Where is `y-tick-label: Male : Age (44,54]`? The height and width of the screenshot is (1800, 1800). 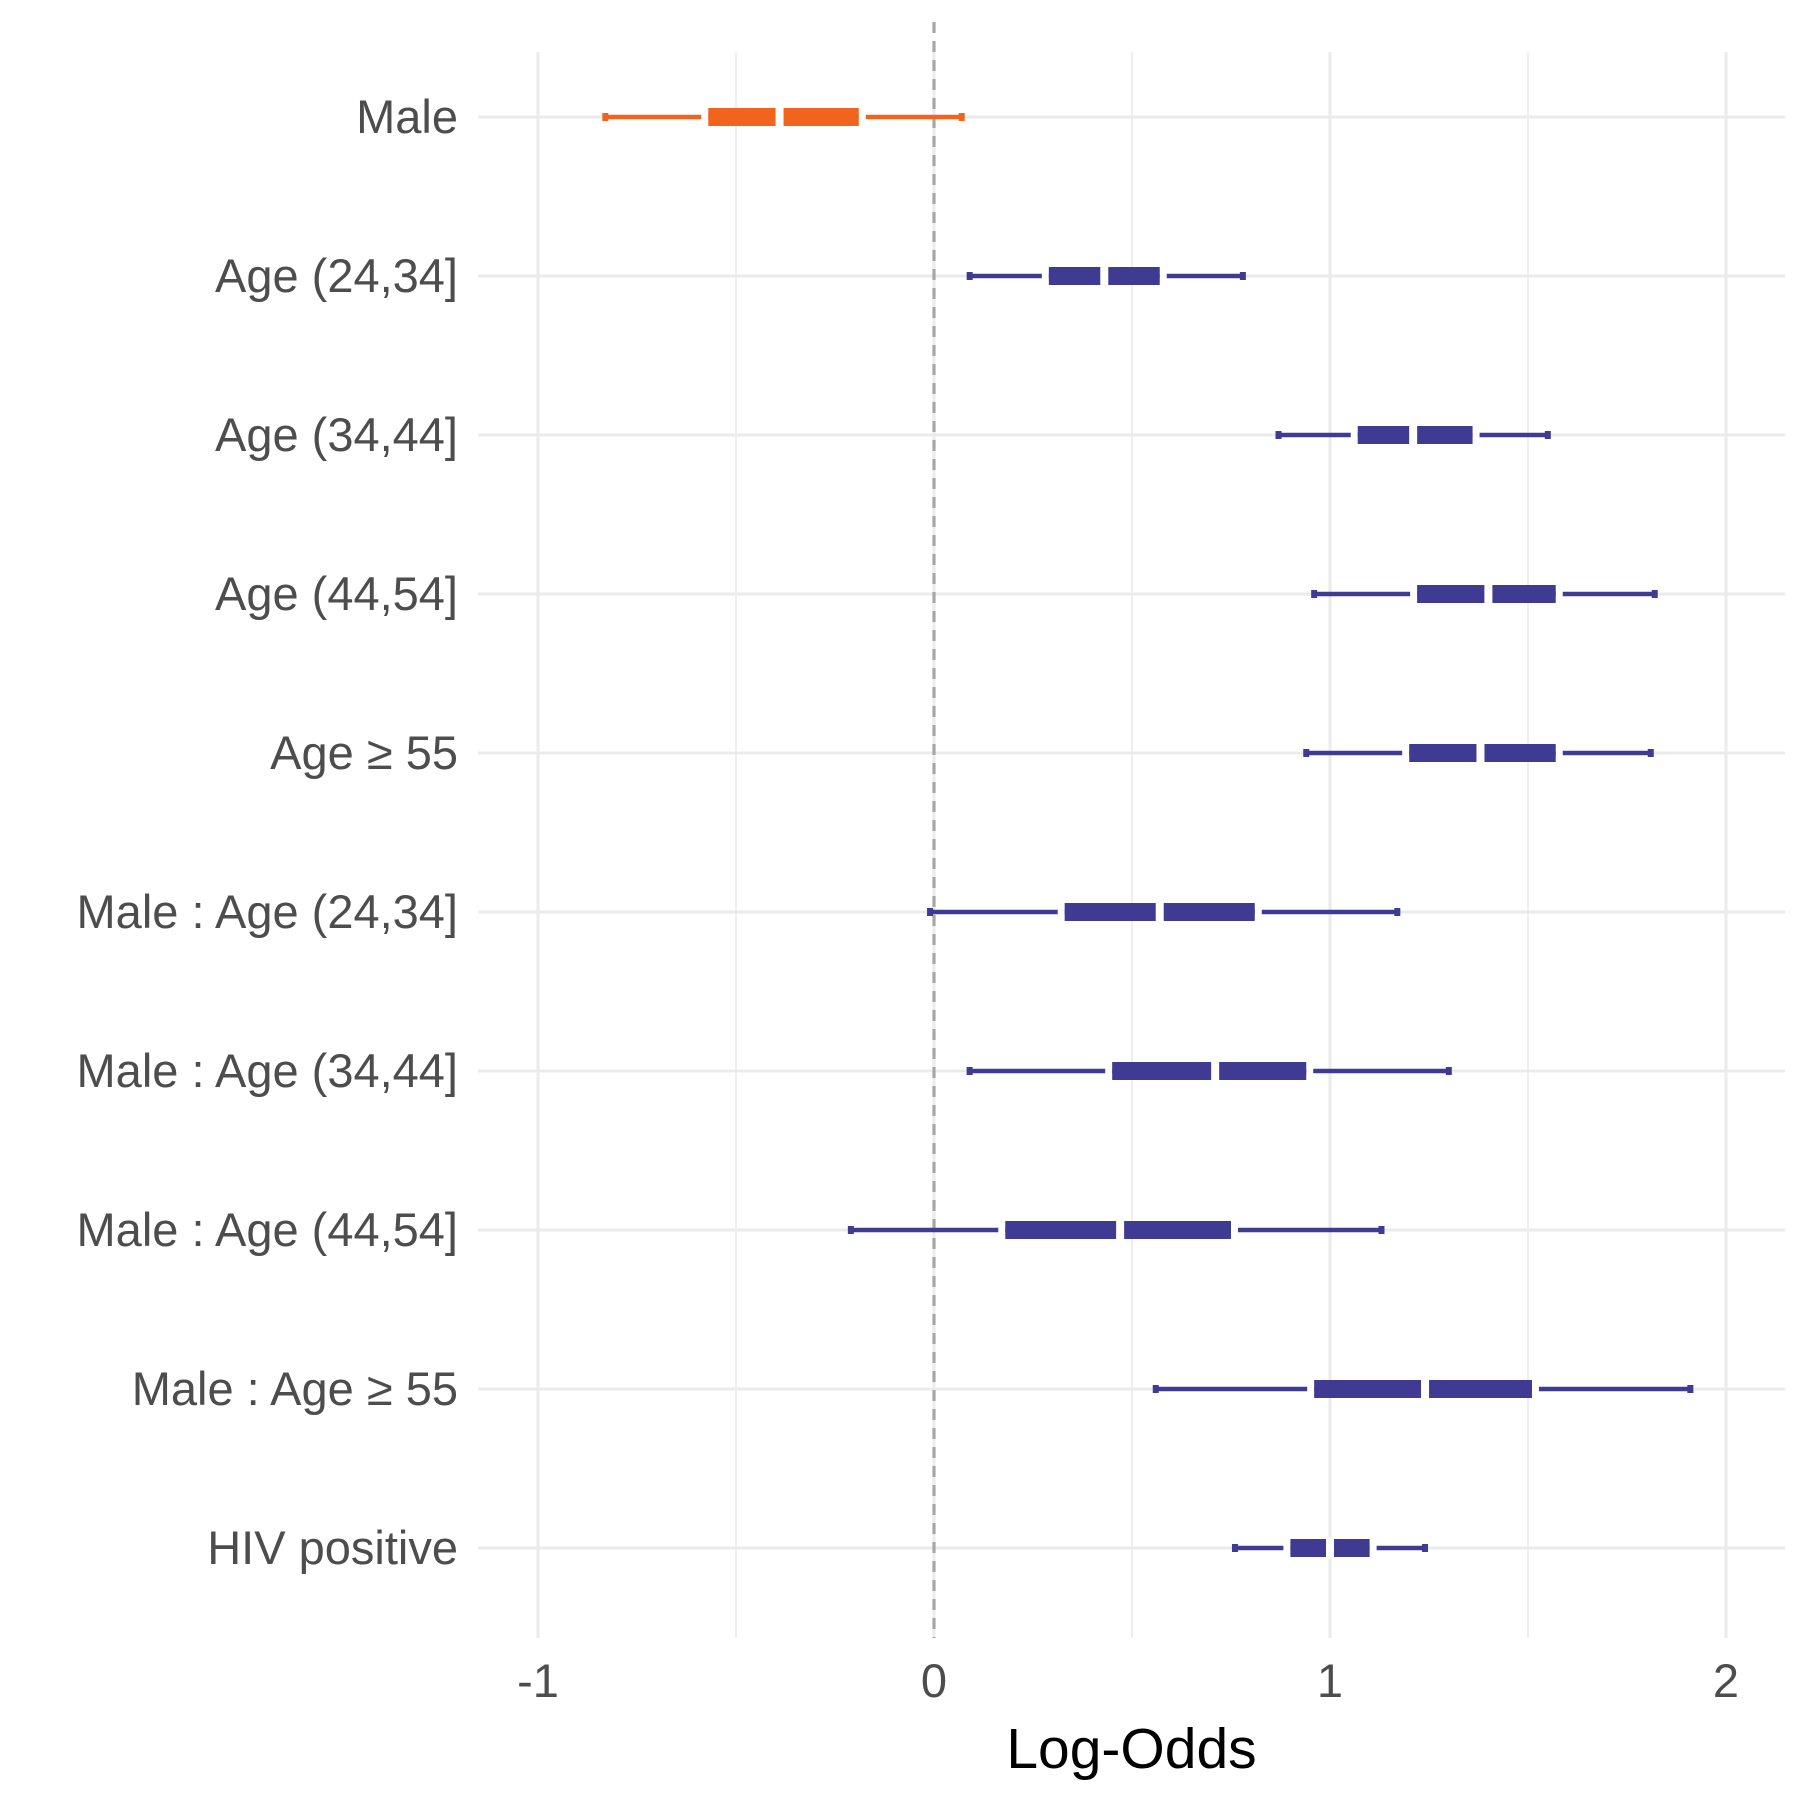 y-tick-label: Male : Age (44,54] is located at coordinates (267, 1229).